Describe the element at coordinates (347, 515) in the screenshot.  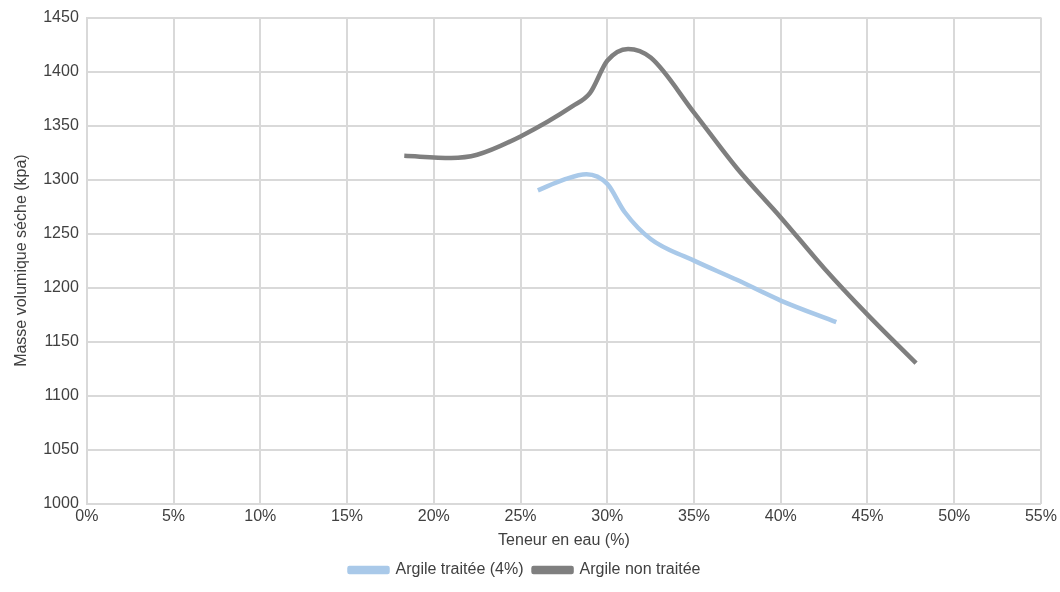
I see `x-tick-label: 15%` at that location.